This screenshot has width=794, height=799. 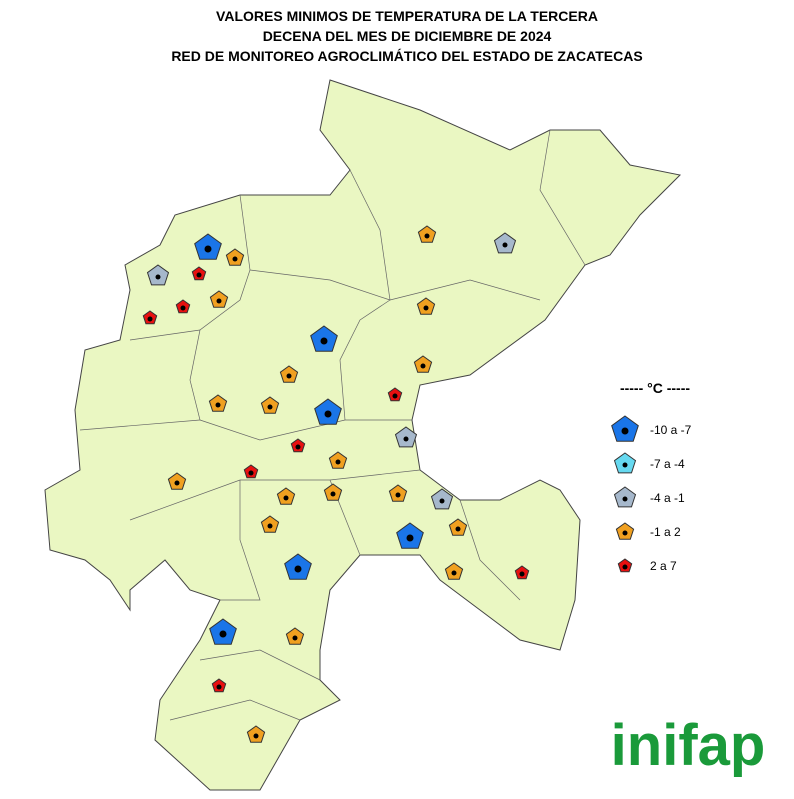 I want to click on legend-title: ----- °C -----, so click(x=655, y=388).